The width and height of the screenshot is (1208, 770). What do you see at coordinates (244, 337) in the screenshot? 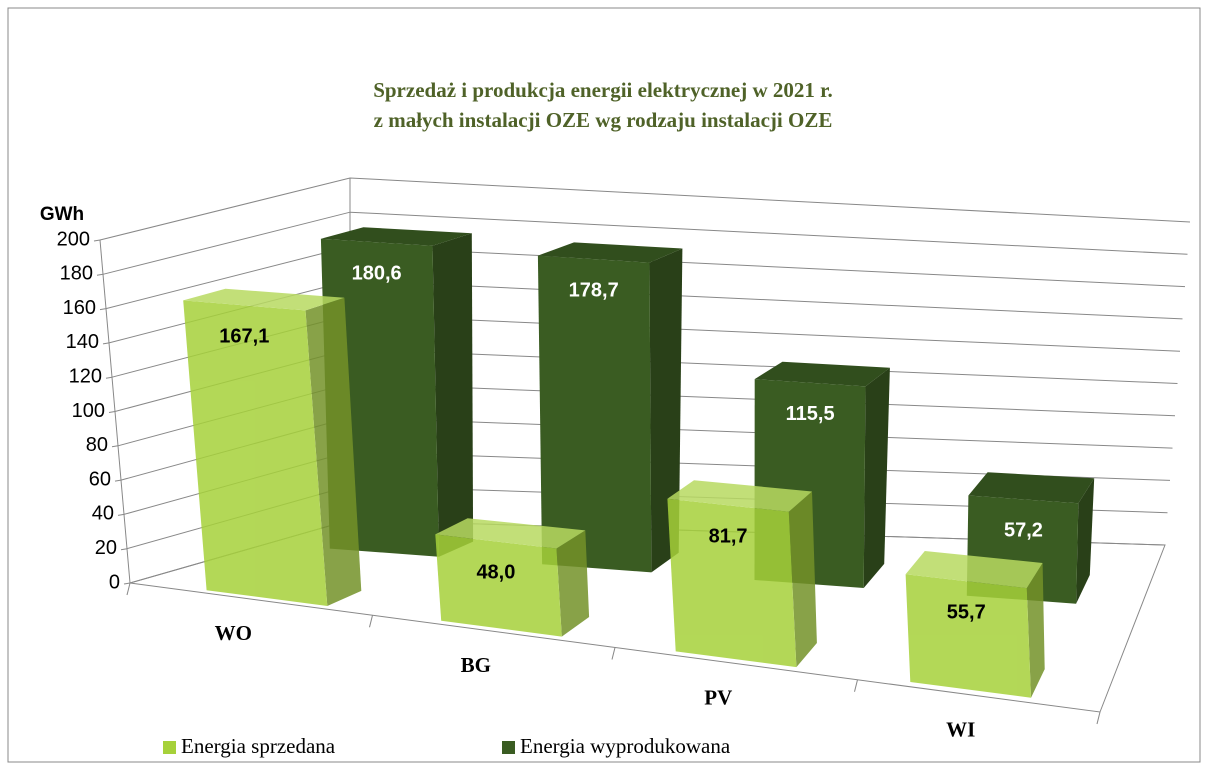
I see `data-label: 167,1` at bounding box center [244, 337].